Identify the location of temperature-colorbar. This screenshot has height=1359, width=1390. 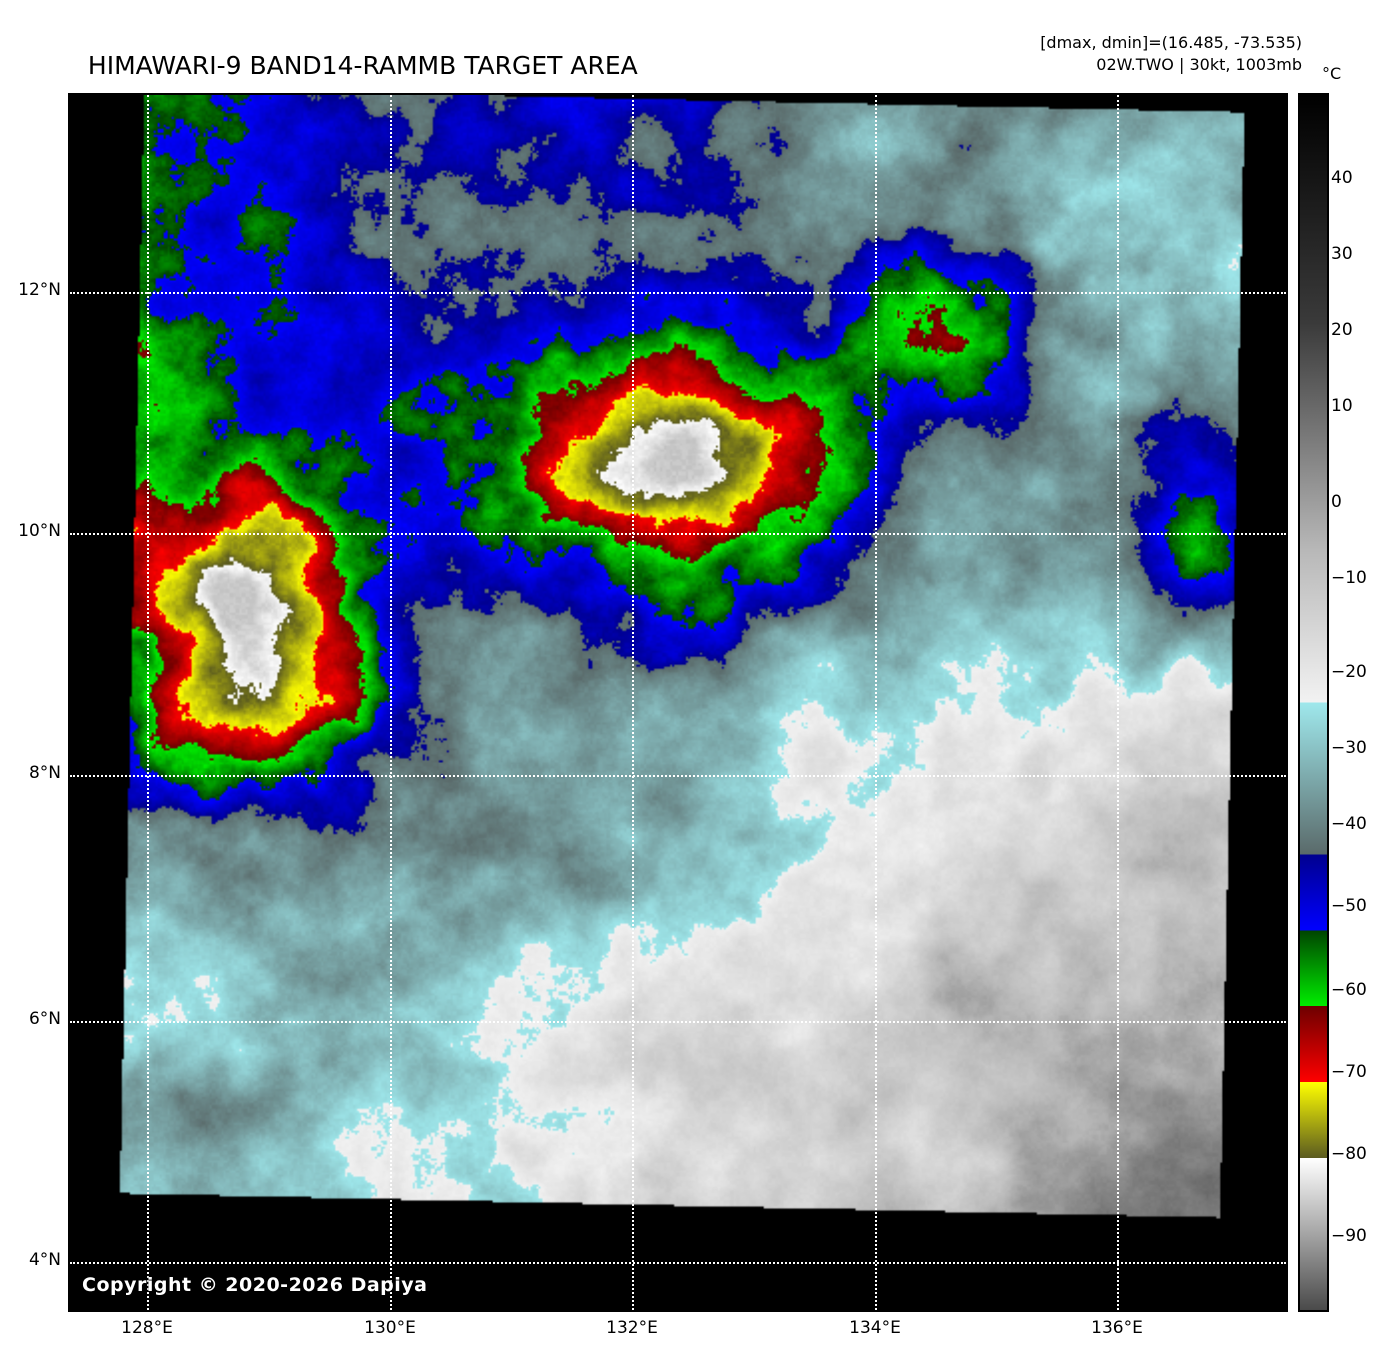
(1313, 702).